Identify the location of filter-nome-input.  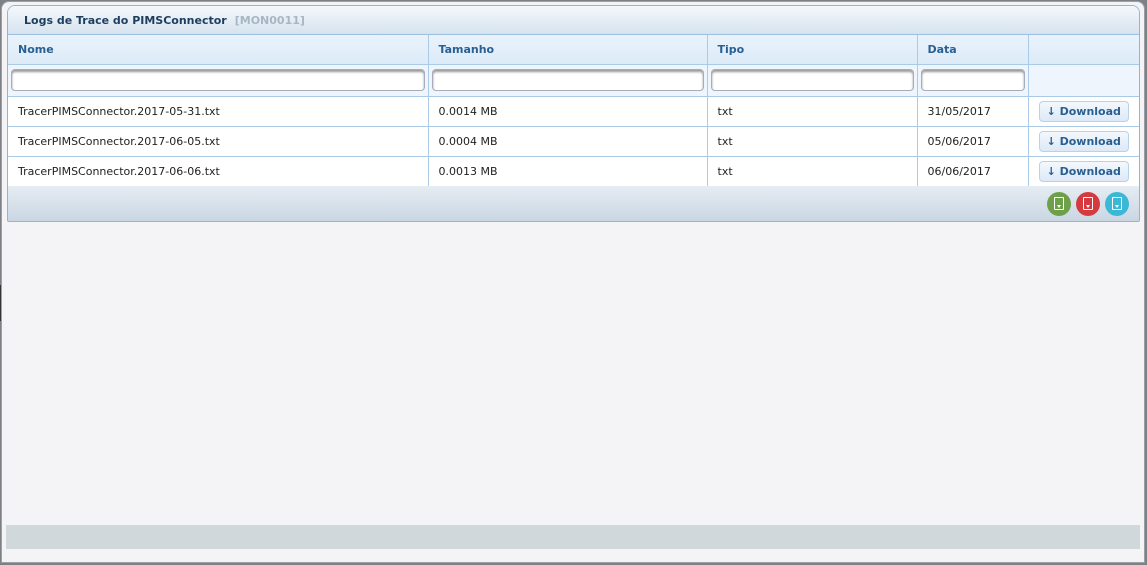
(218, 80).